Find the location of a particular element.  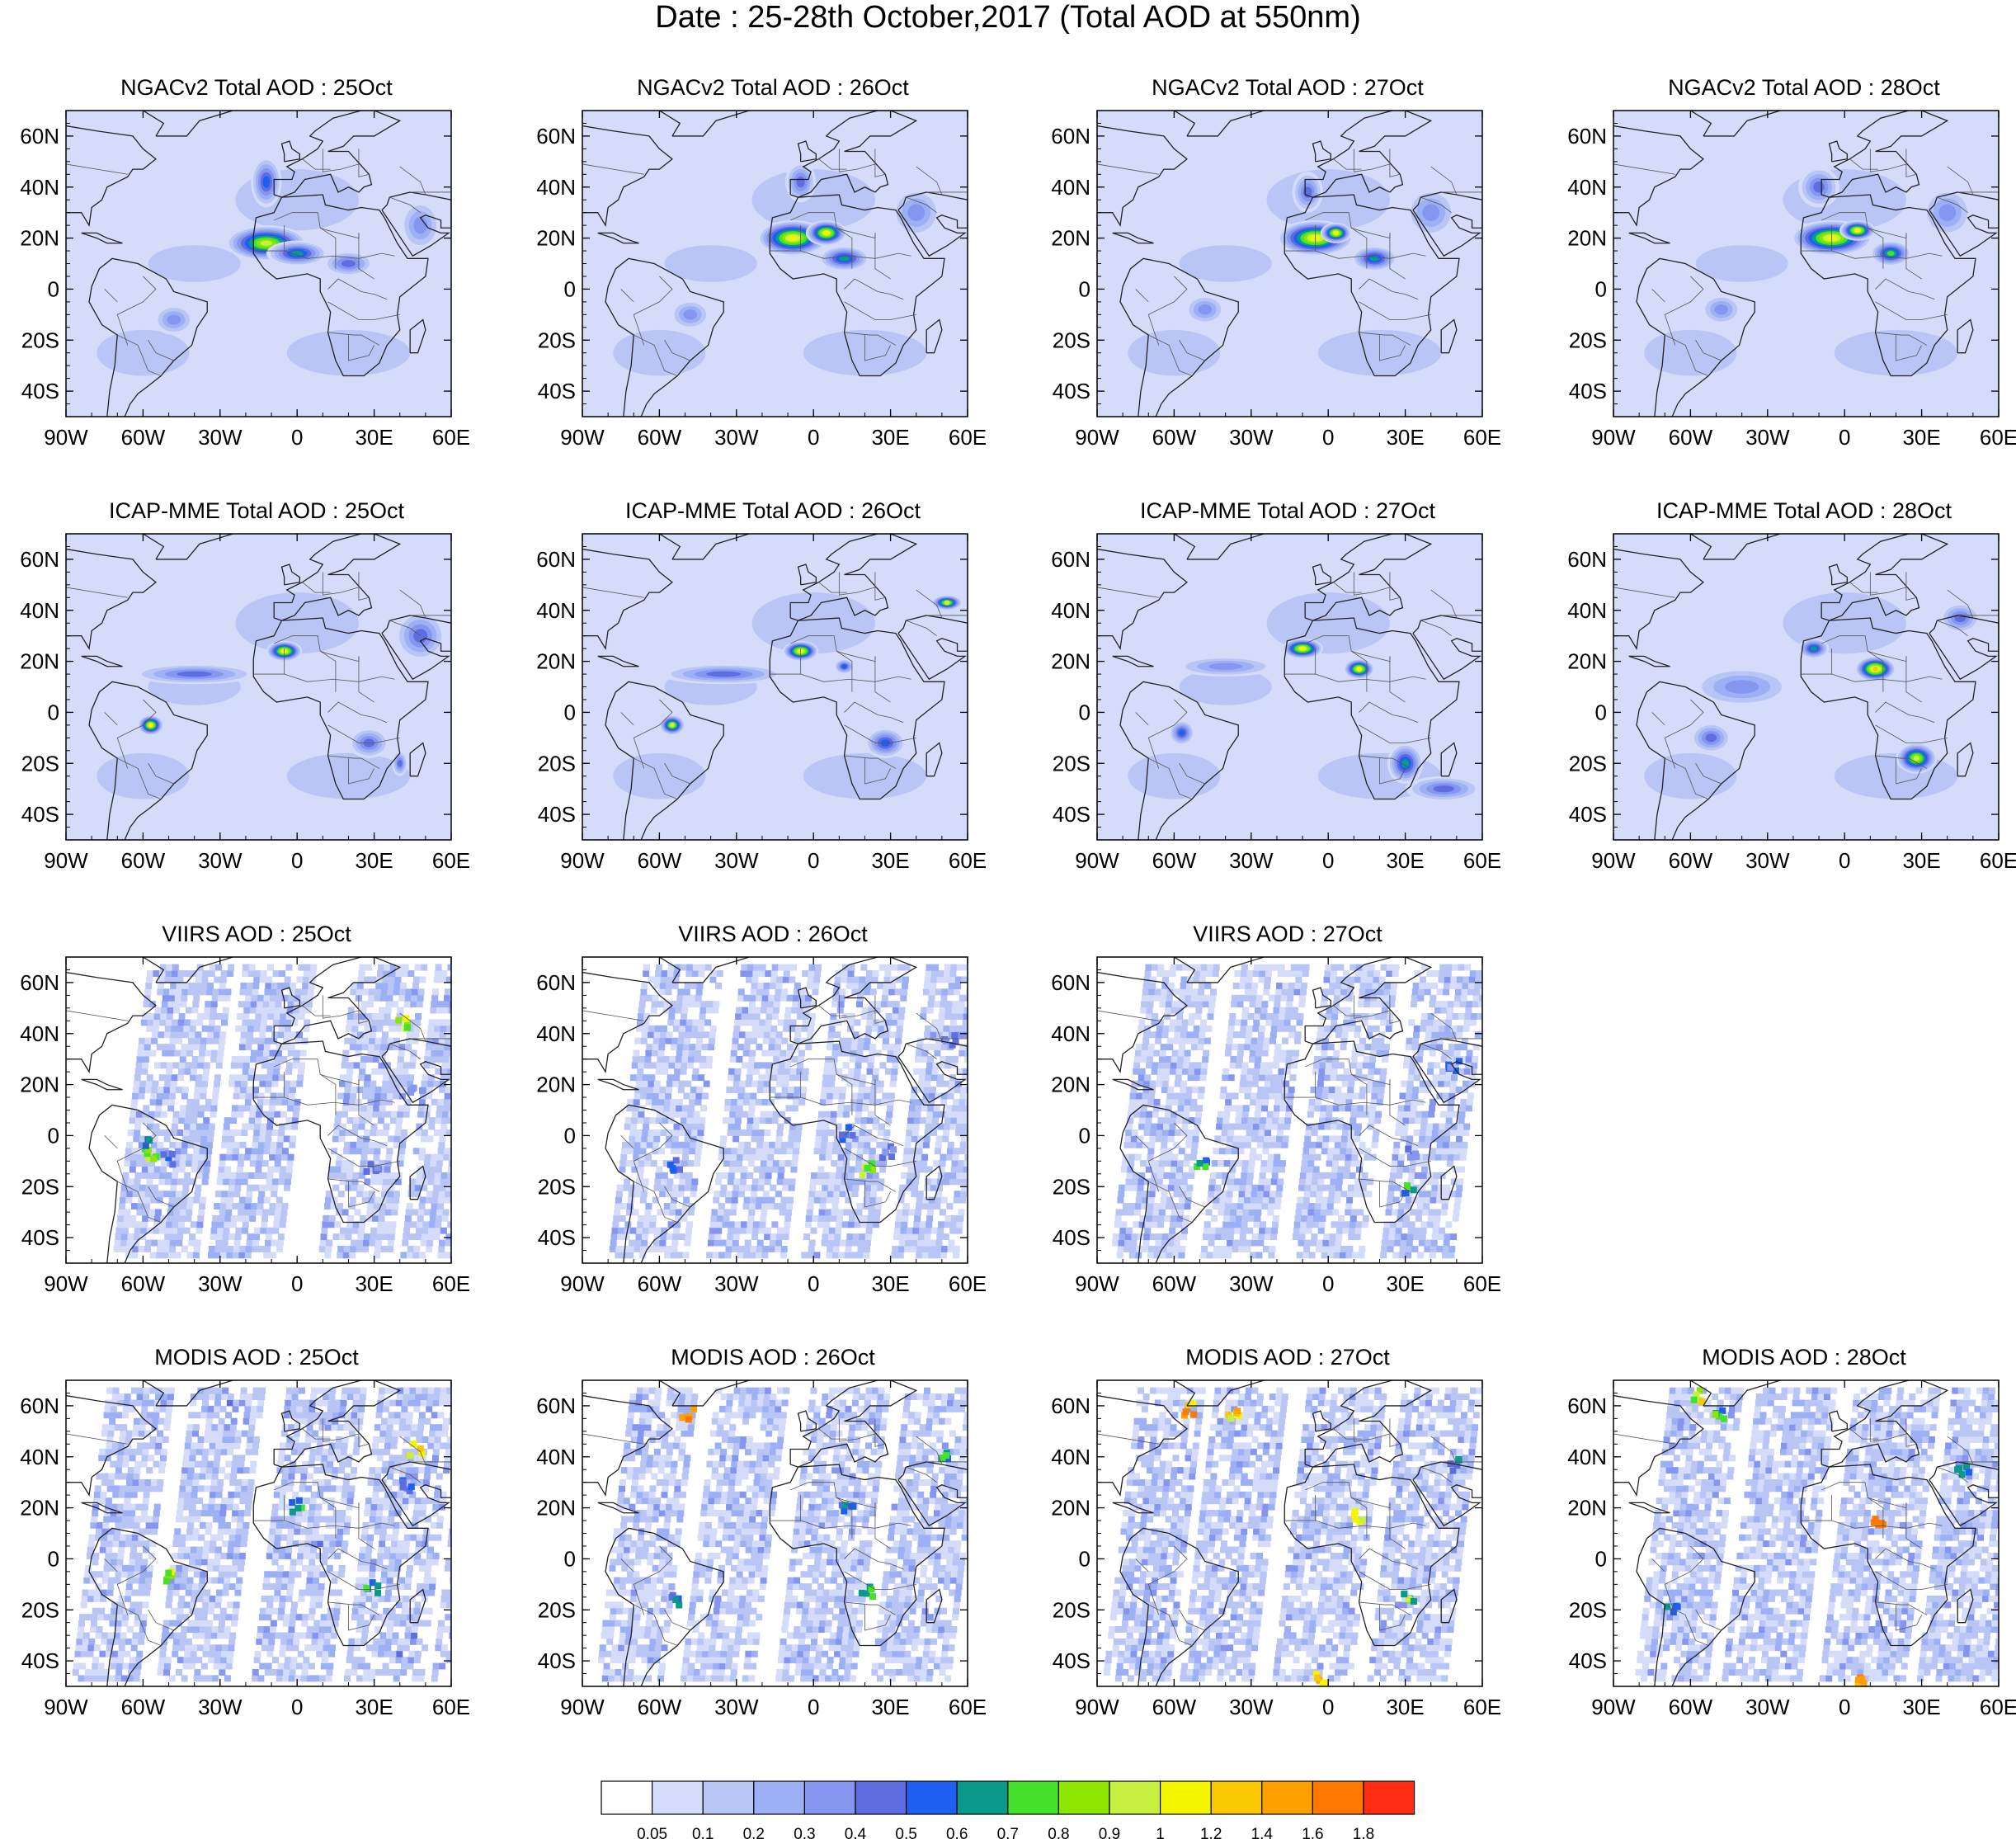

aod-contour is located at coordinates (1947, 212).